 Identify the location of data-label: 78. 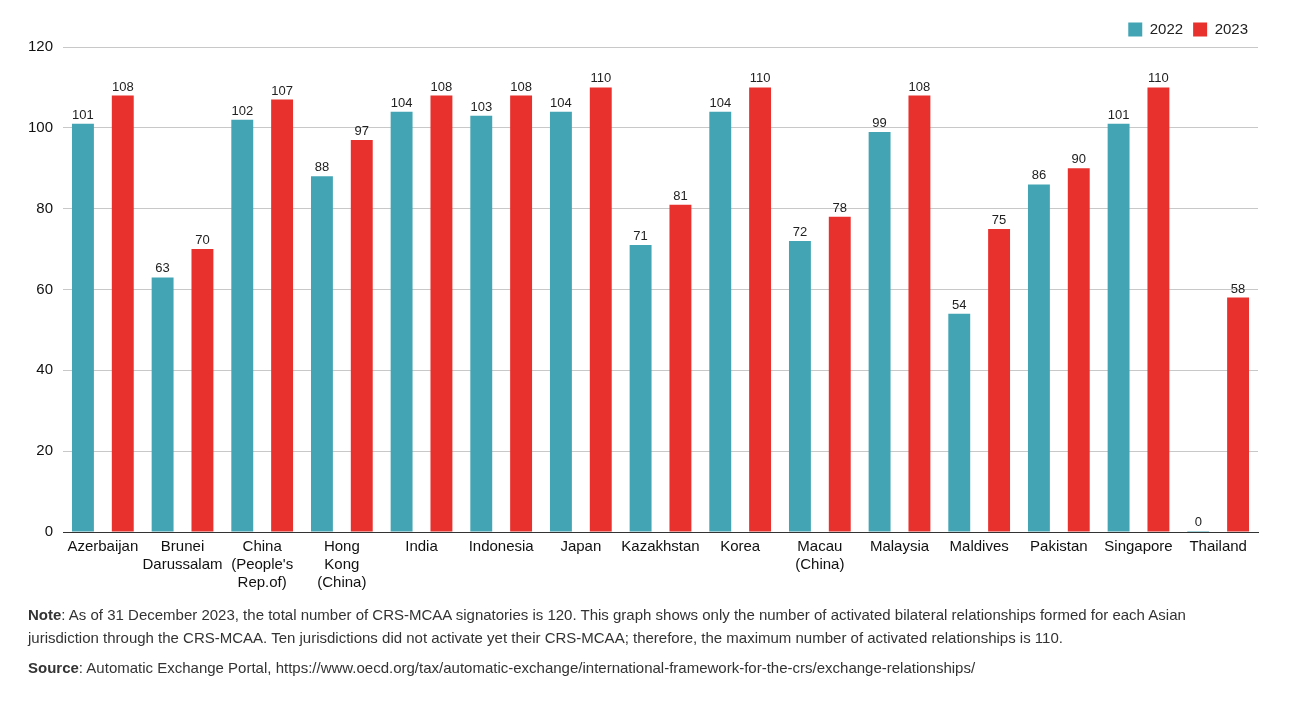
(839, 207).